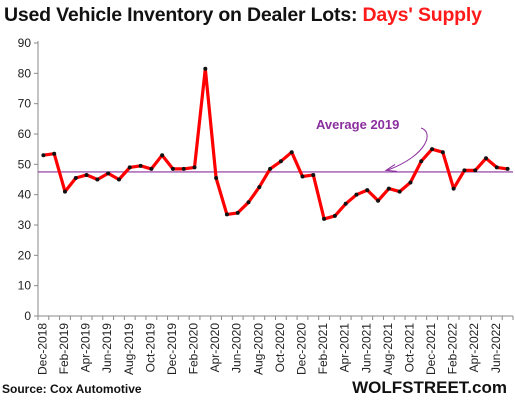 The width and height of the screenshot is (515, 408). Describe the element at coordinates (25, 104) in the screenshot. I see `y-tick-label: 70` at that location.